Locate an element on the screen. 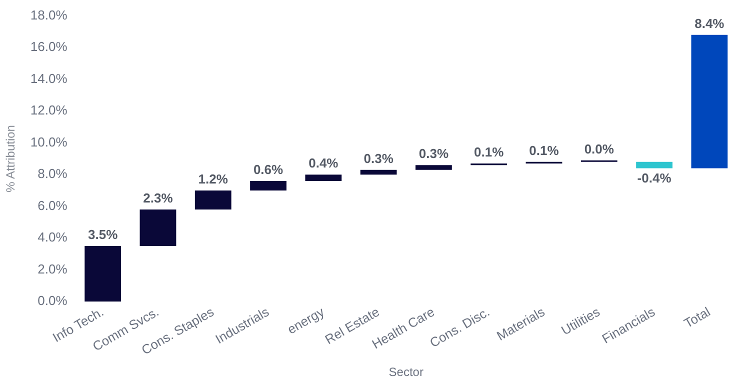 Image resolution: width=747 pixels, height=384 pixels. data-label: 8.4% is located at coordinates (709, 23).